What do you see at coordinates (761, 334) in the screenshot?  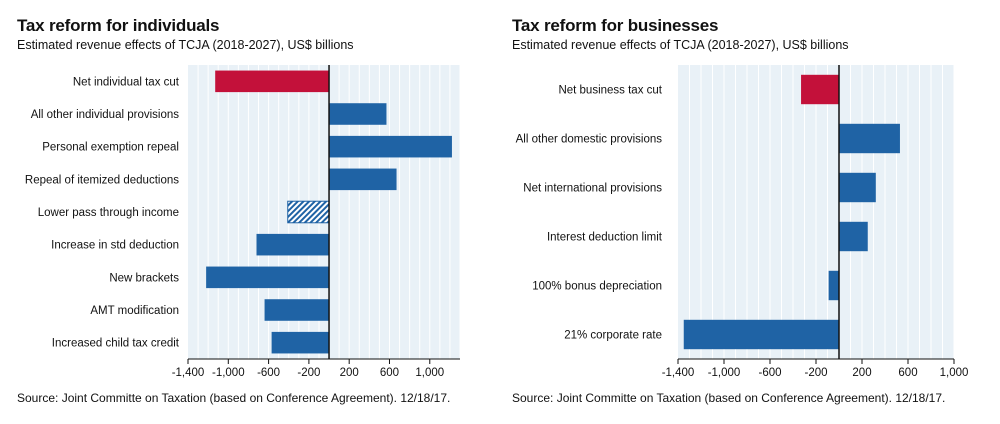 I see `bar-21-corporate-rate` at bounding box center [761, 334].